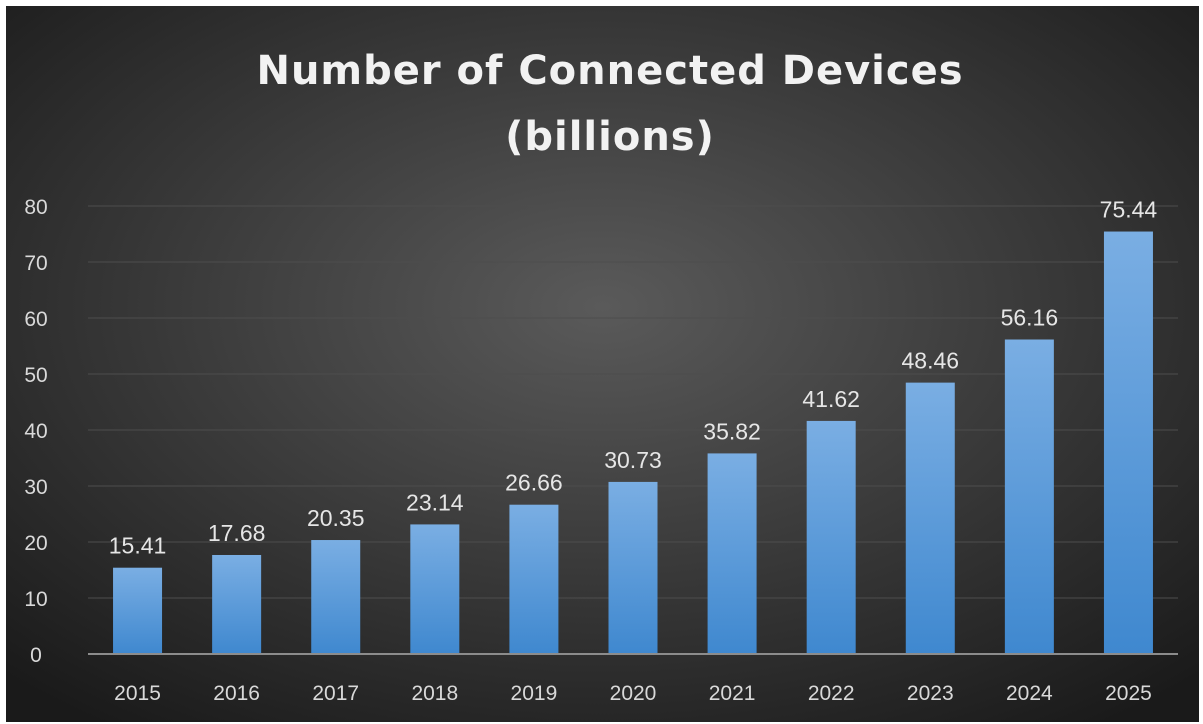  Describe the element at coordinates (435, 589) in the screenshot. I see `bar-2018` at that location.